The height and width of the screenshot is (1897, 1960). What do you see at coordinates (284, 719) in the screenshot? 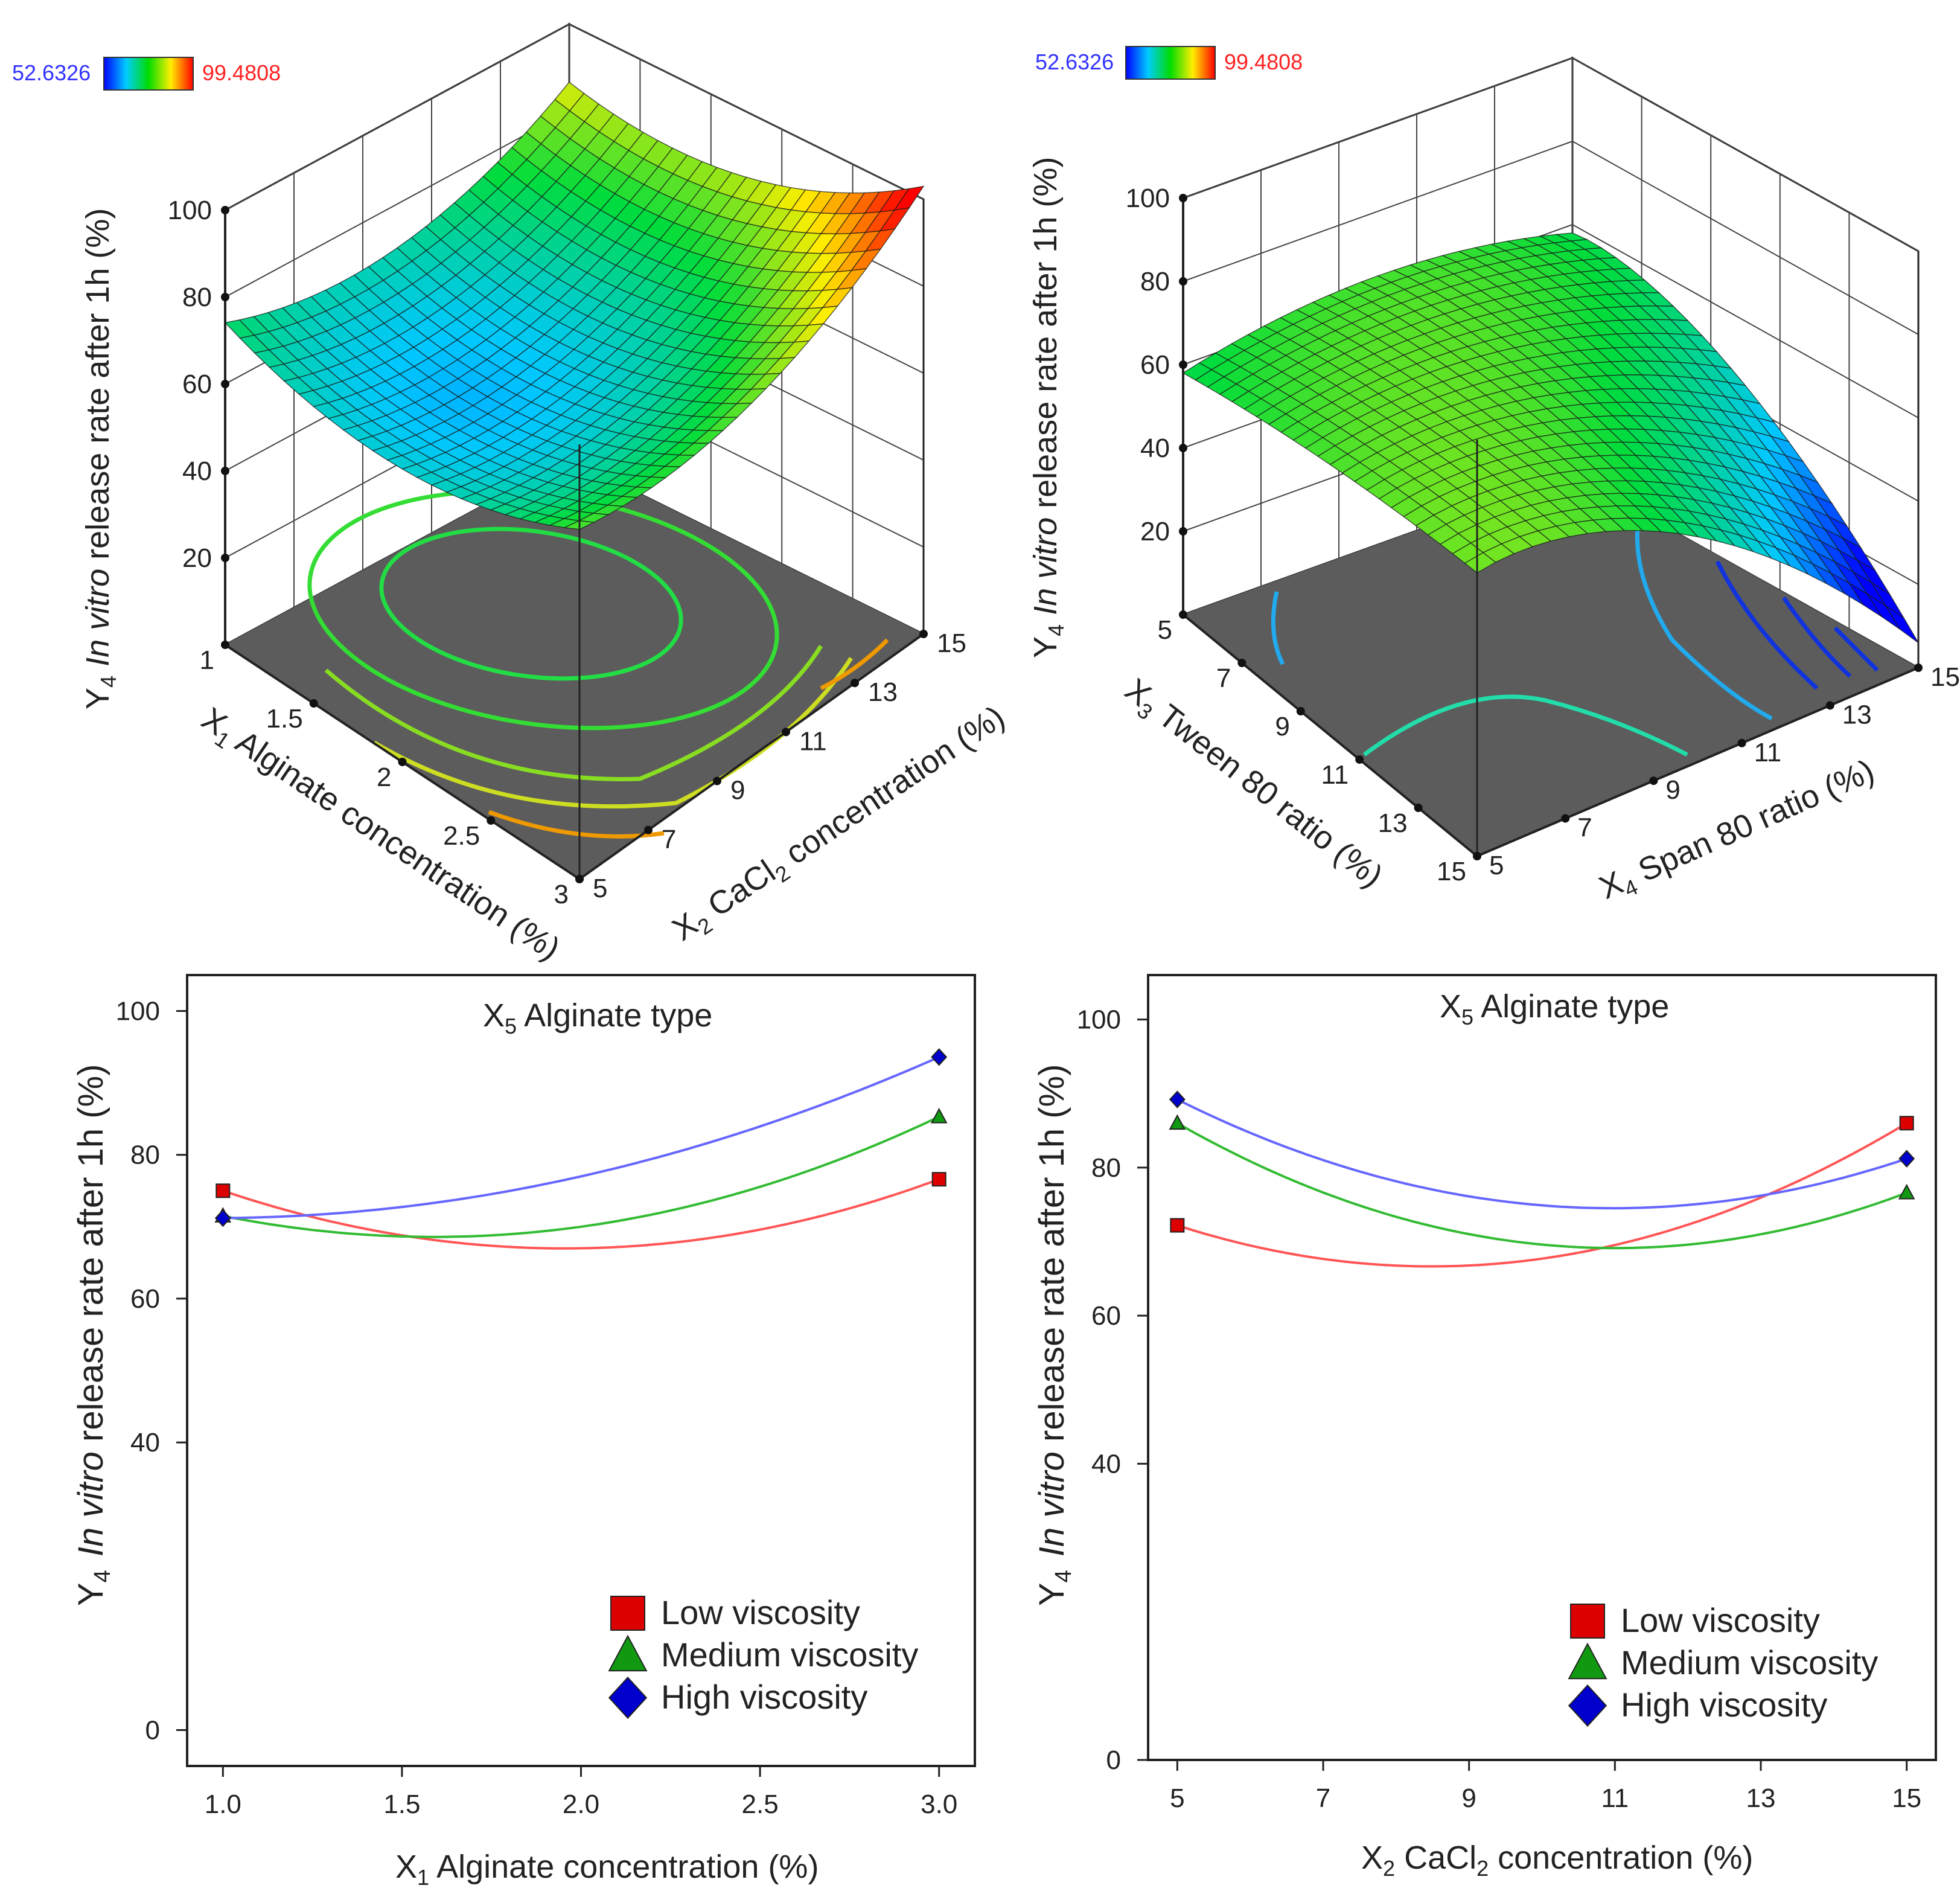
I see `x-tick-label: 1.5` at bounding box center [284, 719].